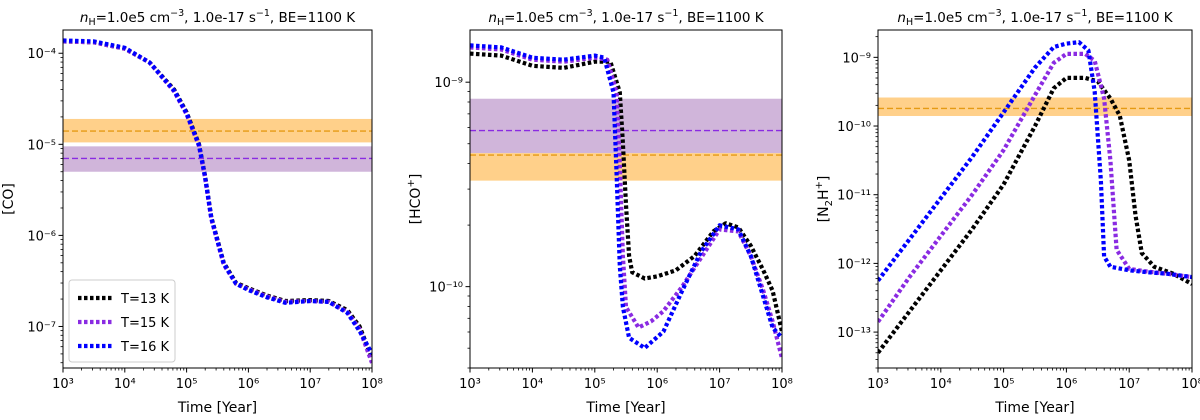  I want to click on legend-label: T=13 K, so click(145, 299).